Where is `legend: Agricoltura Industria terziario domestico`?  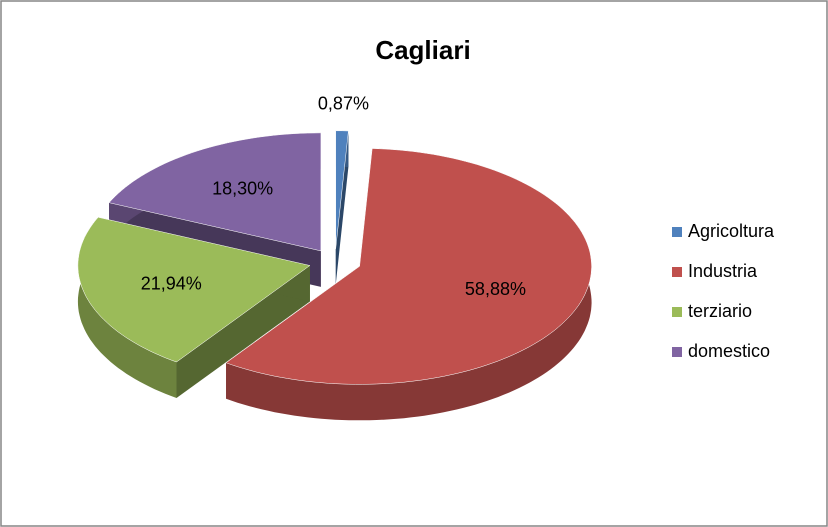
legend: Agricoltura Industria terziario domestico is located at coordinates (723, 291).